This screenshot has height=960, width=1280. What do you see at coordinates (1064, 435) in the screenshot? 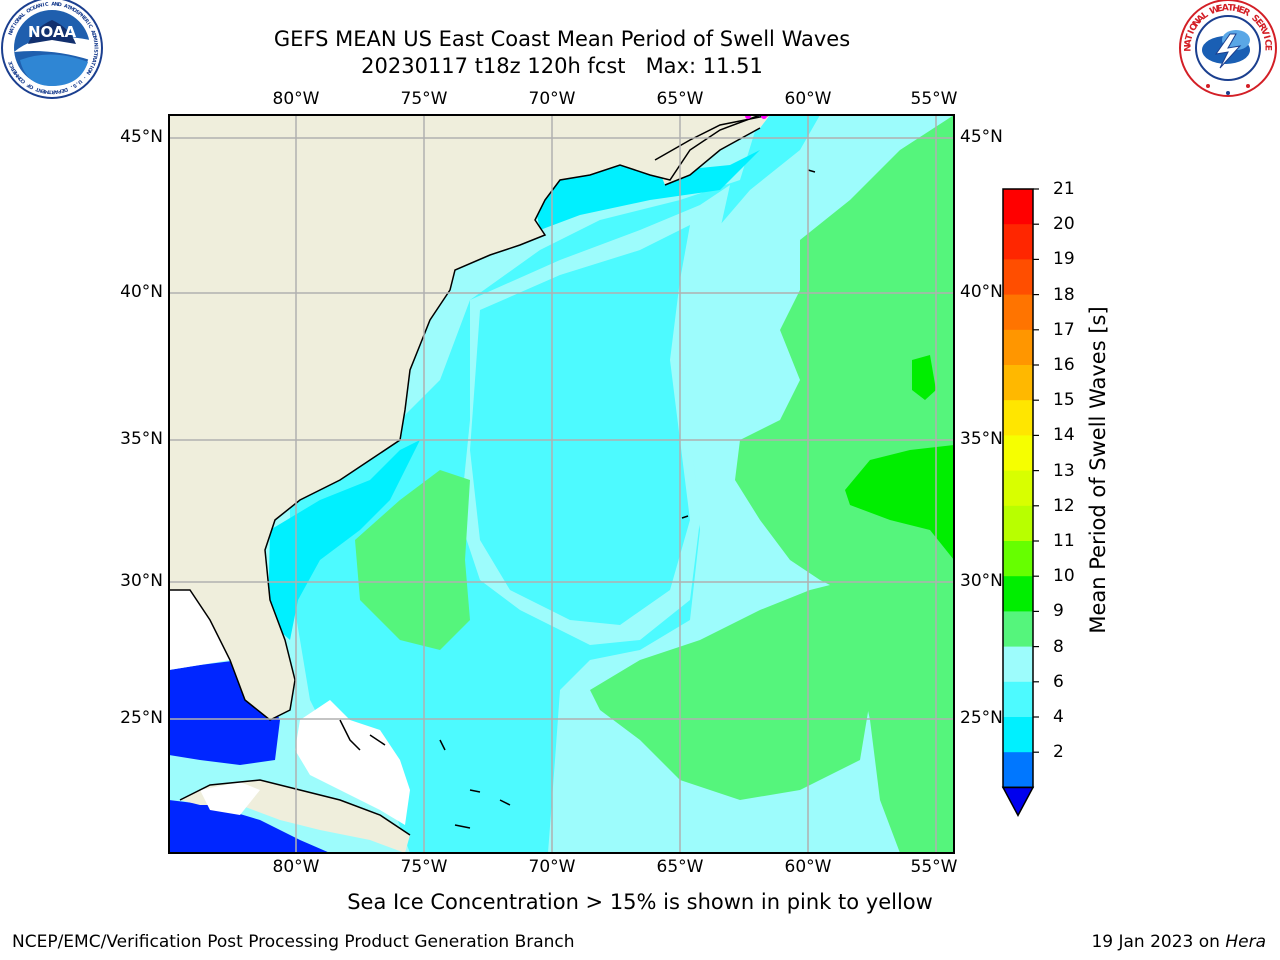
I see `colorbar-tick-label: 14` at bounding box center [1064, 435].